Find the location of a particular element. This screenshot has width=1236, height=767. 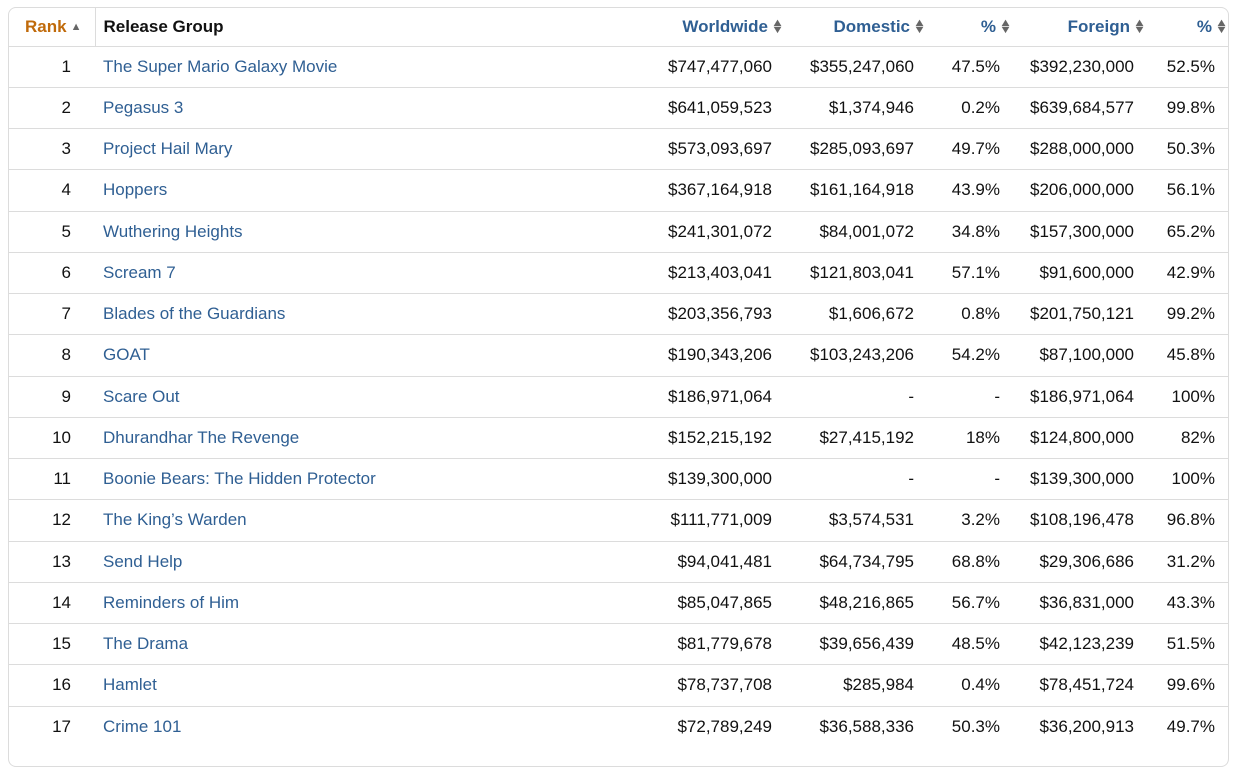

rank-cell: 9 is located at coordinates (66, 396).